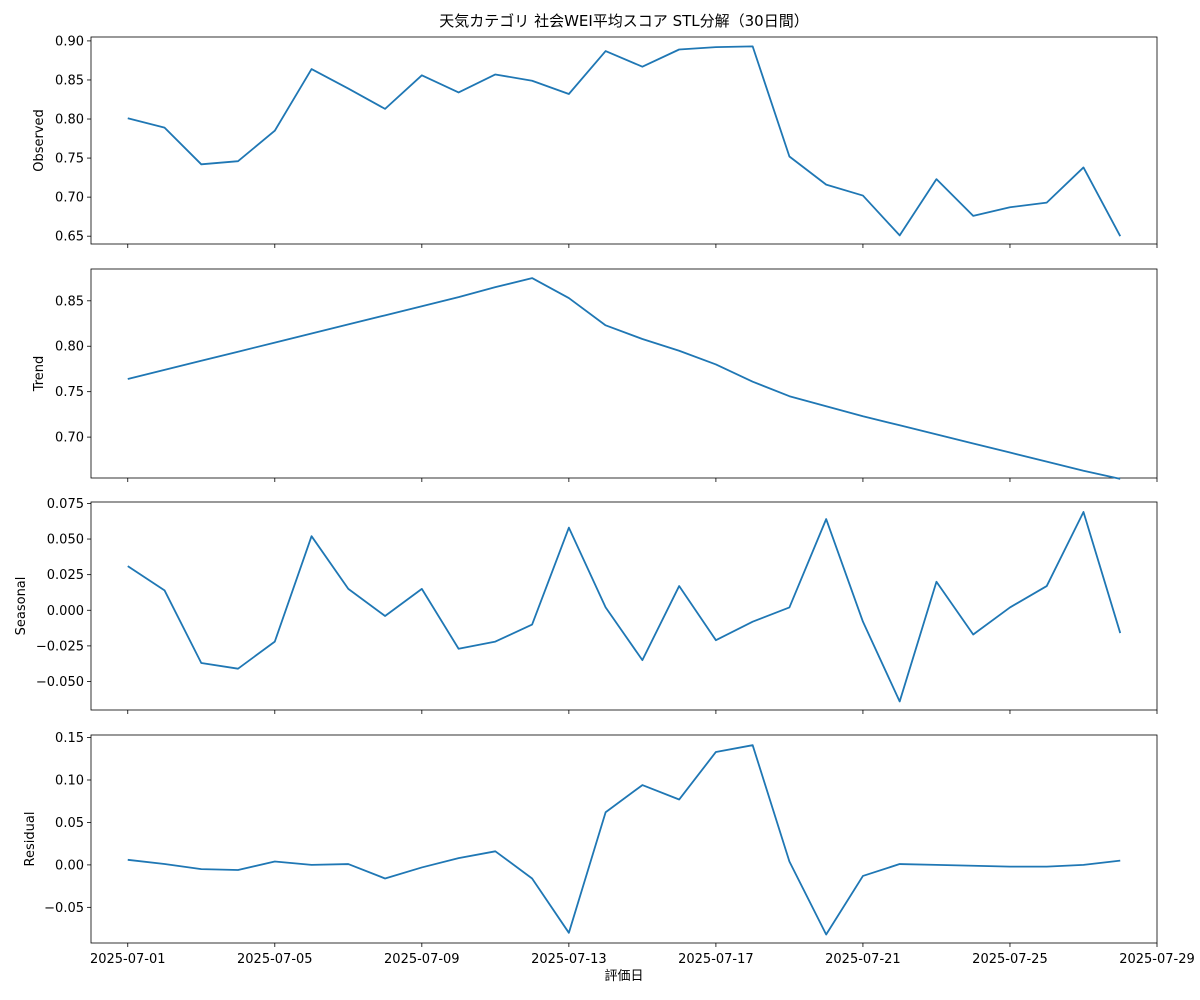 The image size is (1200, 1000). What do you see at coordinates (39, 374) in the screenshot?
I see `y-axis-label: Trend` at bounding box center [39, 374].